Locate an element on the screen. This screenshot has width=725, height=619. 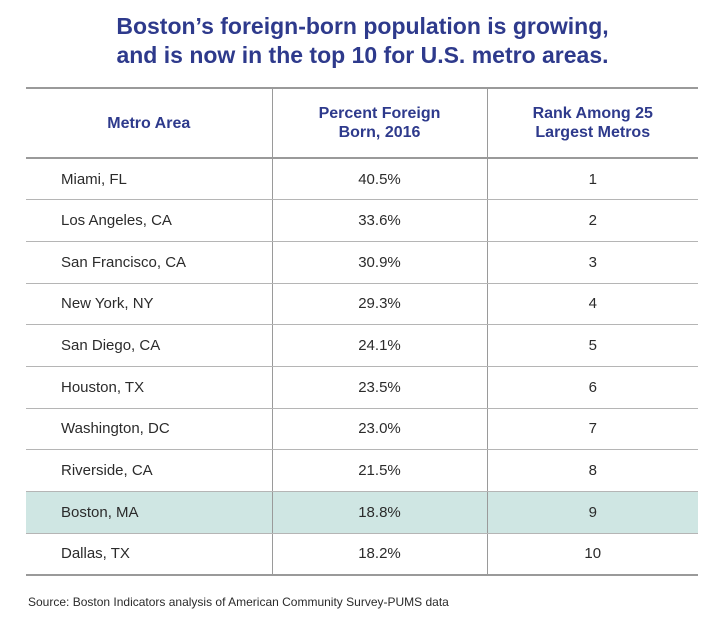
column-header-rank: Rank Among 25 Largest Metros is located at coordinates (592, 123).